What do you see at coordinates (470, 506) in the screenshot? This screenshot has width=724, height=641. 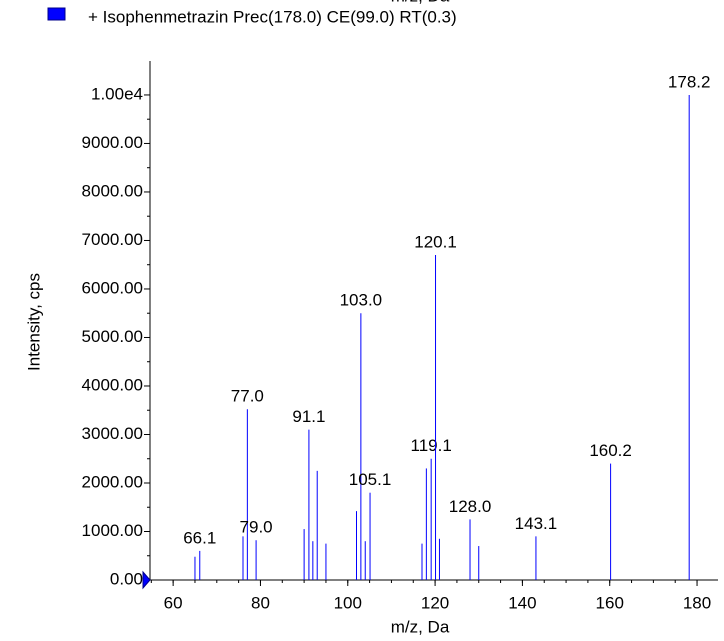 I see `peak-label: 128.0` at bounding box center [470, 506].